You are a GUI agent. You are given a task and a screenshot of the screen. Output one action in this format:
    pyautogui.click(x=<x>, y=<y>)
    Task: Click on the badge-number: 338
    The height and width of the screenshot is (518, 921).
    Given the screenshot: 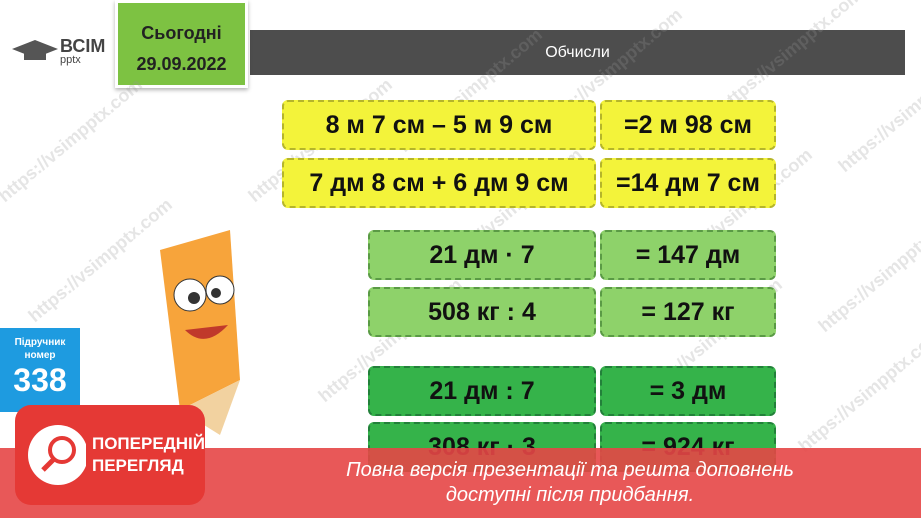 What is the action you would take?
    pyautogui.click(x=40, y=380)
    